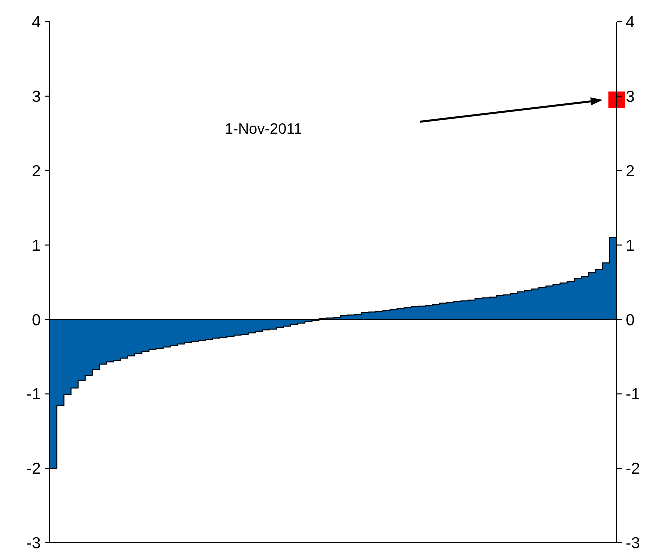 The height and width of the screenshot is (555, 665). What do you see at coordinates (630, 171) in the screenshot?
I see `y2-tick-label: 2` at bounding box center [630, 171].